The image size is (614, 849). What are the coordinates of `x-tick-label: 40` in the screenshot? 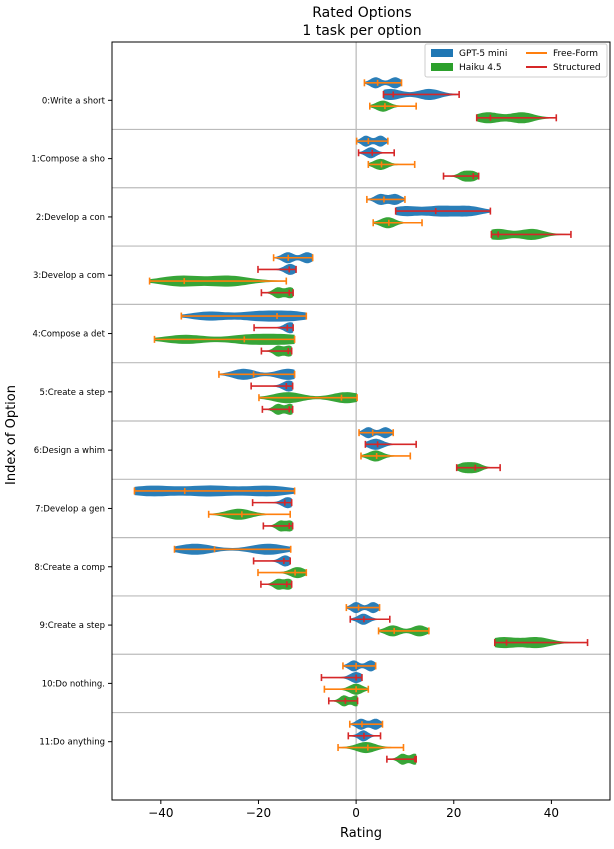 It's located at (551, 813).